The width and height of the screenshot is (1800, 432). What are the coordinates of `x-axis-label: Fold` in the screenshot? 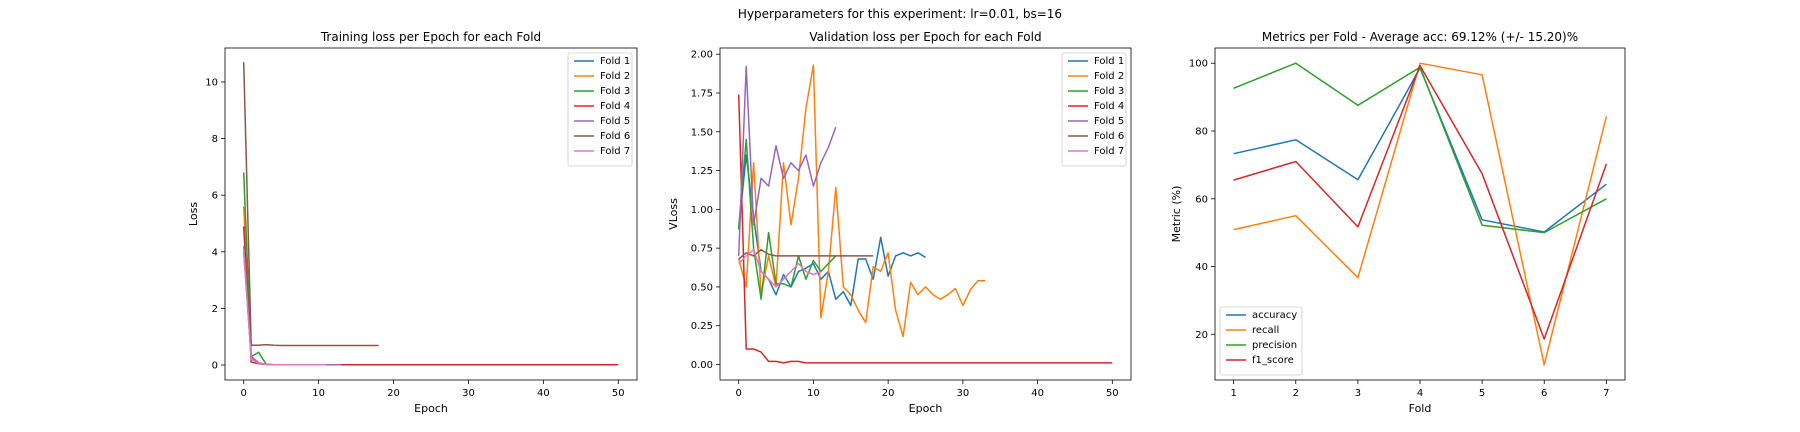 It's located at (1420, 408).